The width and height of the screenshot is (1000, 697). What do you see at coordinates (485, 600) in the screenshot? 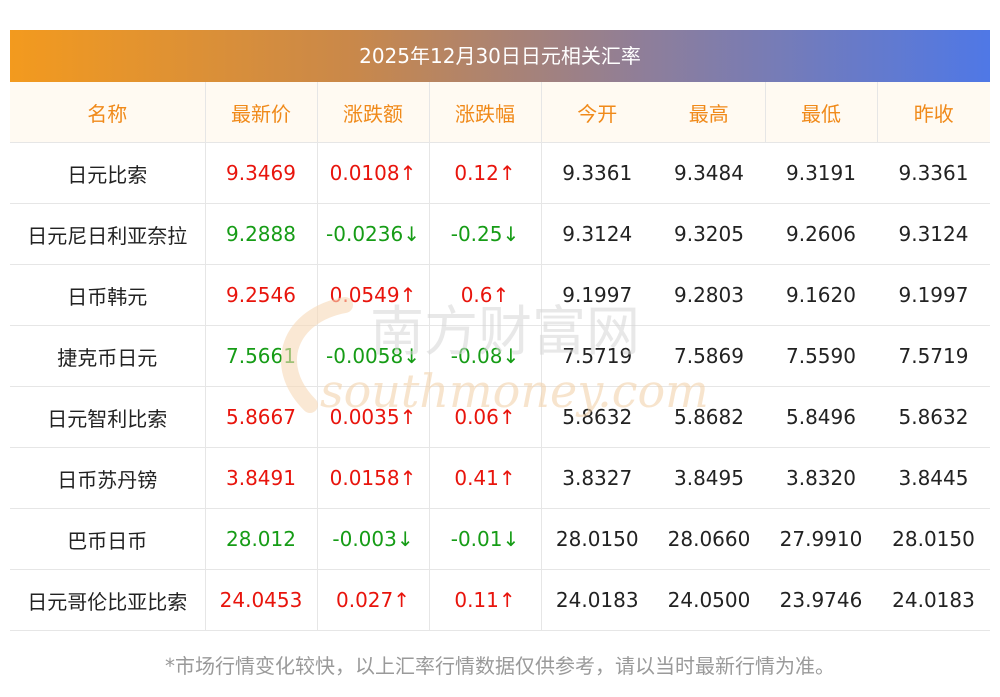
I see `cell-change-pct: 0.11↑` at bounding box center [485, 600].